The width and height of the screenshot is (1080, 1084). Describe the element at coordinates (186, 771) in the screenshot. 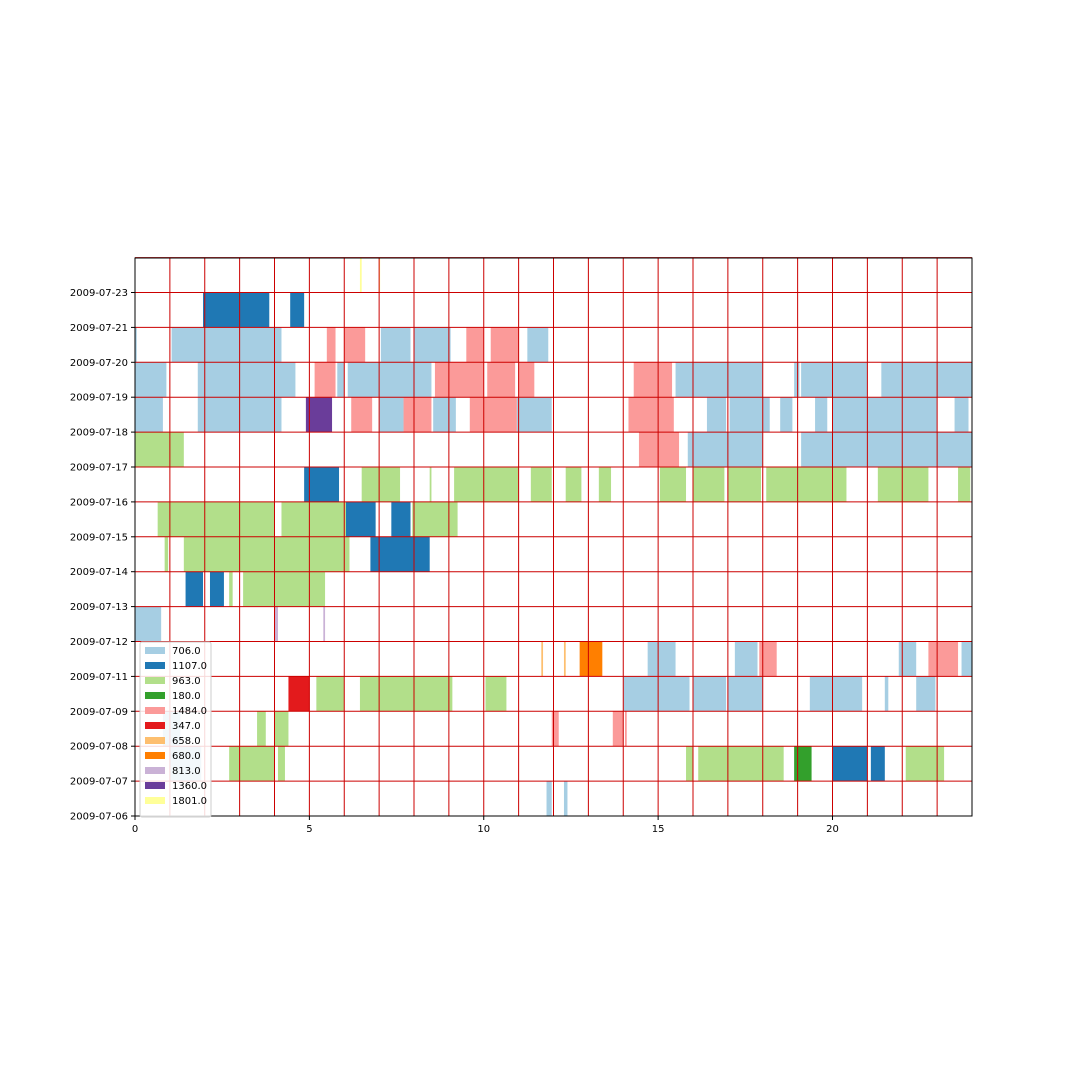

I see `legend-label: 813.0` at that location.